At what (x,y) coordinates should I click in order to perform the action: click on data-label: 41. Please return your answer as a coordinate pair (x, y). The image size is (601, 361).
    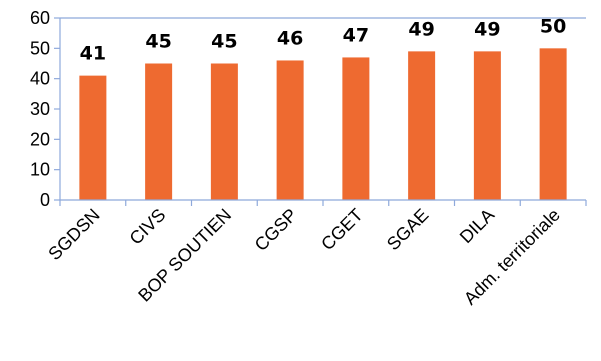
    Looking at the image, I should click on (93, 54).